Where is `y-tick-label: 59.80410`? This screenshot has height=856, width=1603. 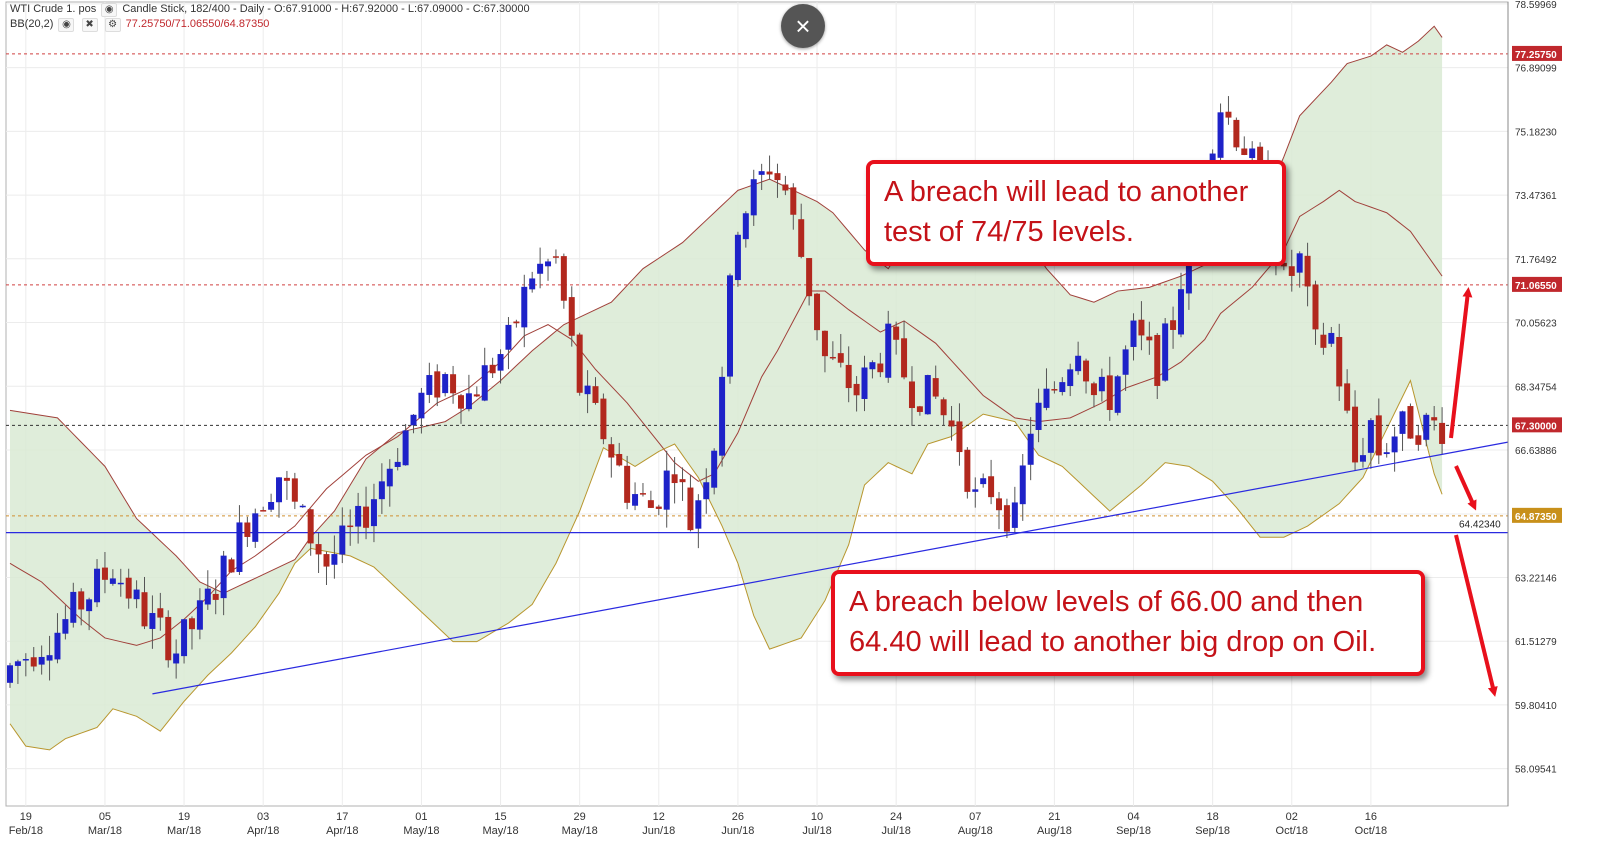
y-tick-label: 59.80410 is located at coordinates (1536, 706).